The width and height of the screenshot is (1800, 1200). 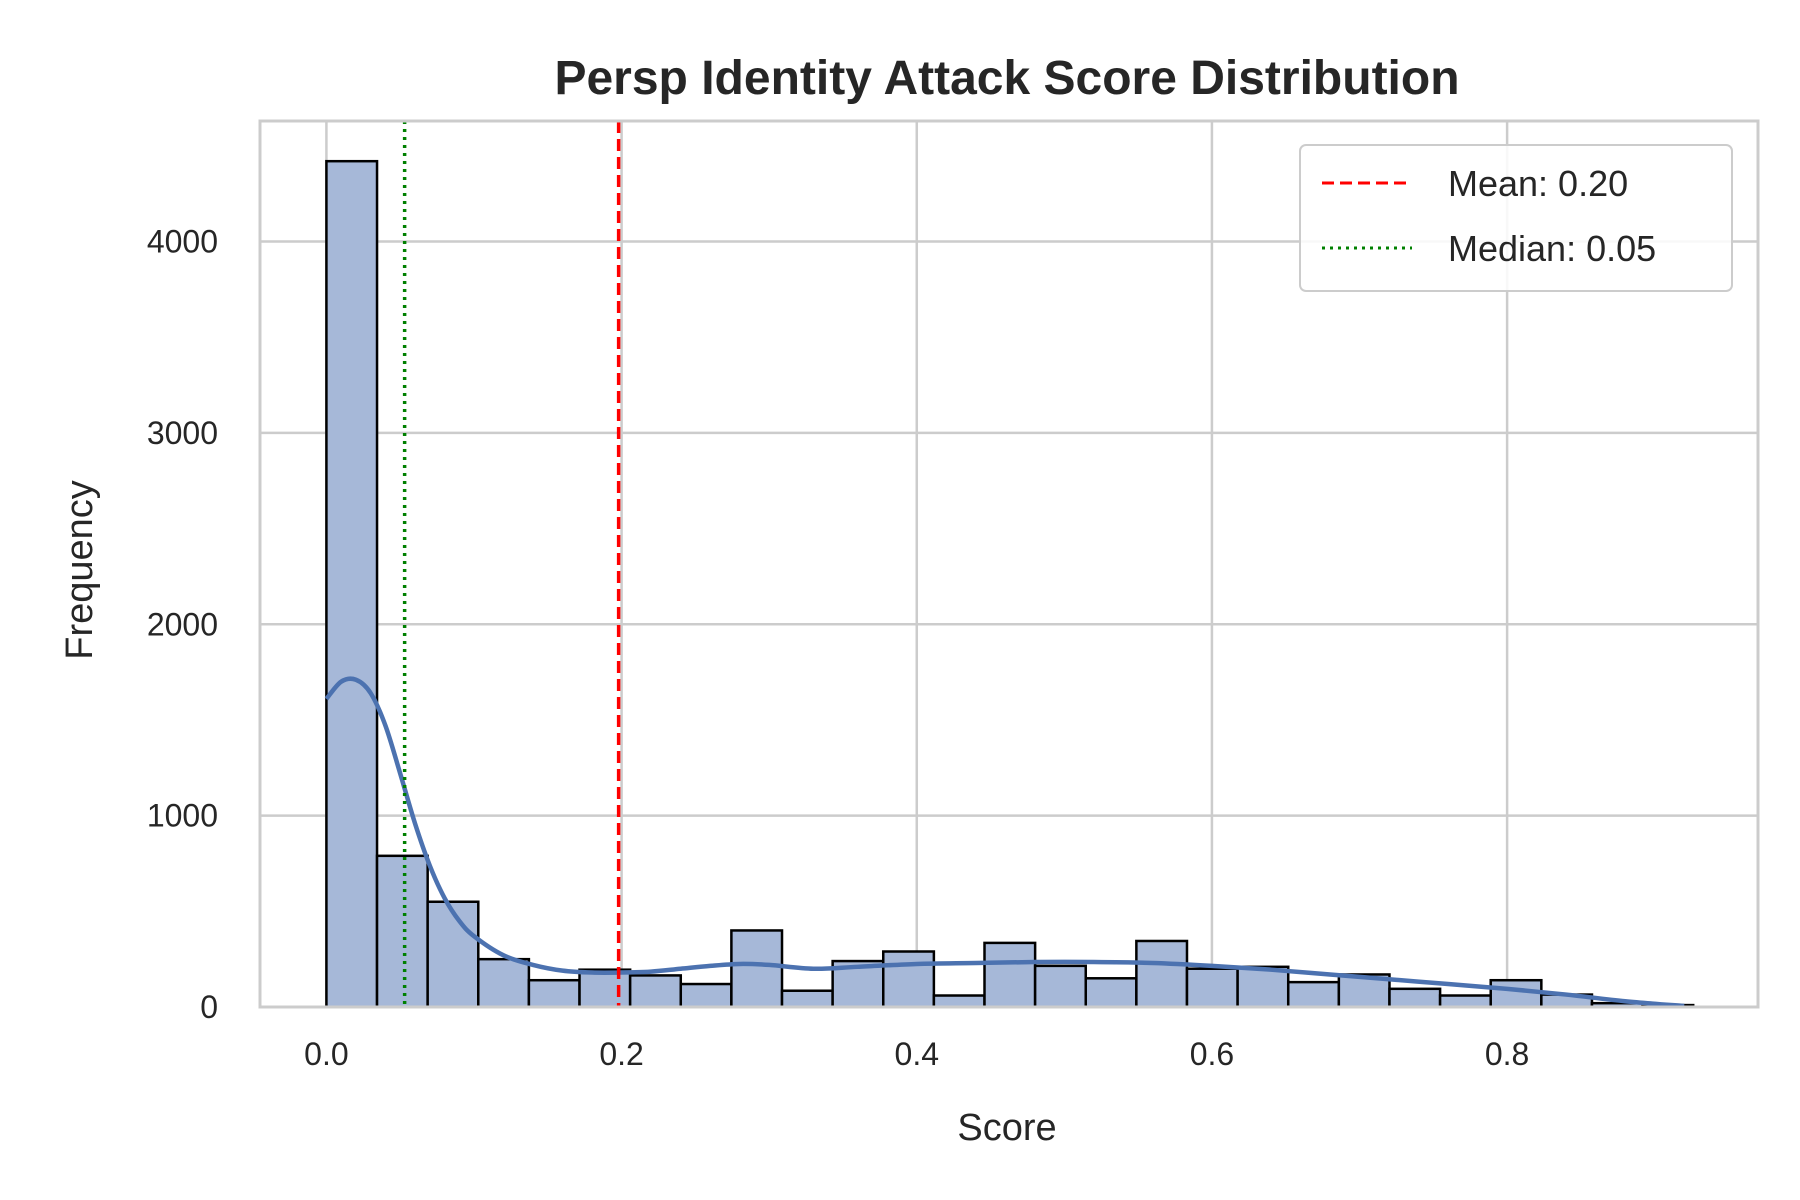 What do you see at coordinates (1006, 1128) in the screenshot?
I see `x-axis-label: Score` at bounding box center [1006, 1128].